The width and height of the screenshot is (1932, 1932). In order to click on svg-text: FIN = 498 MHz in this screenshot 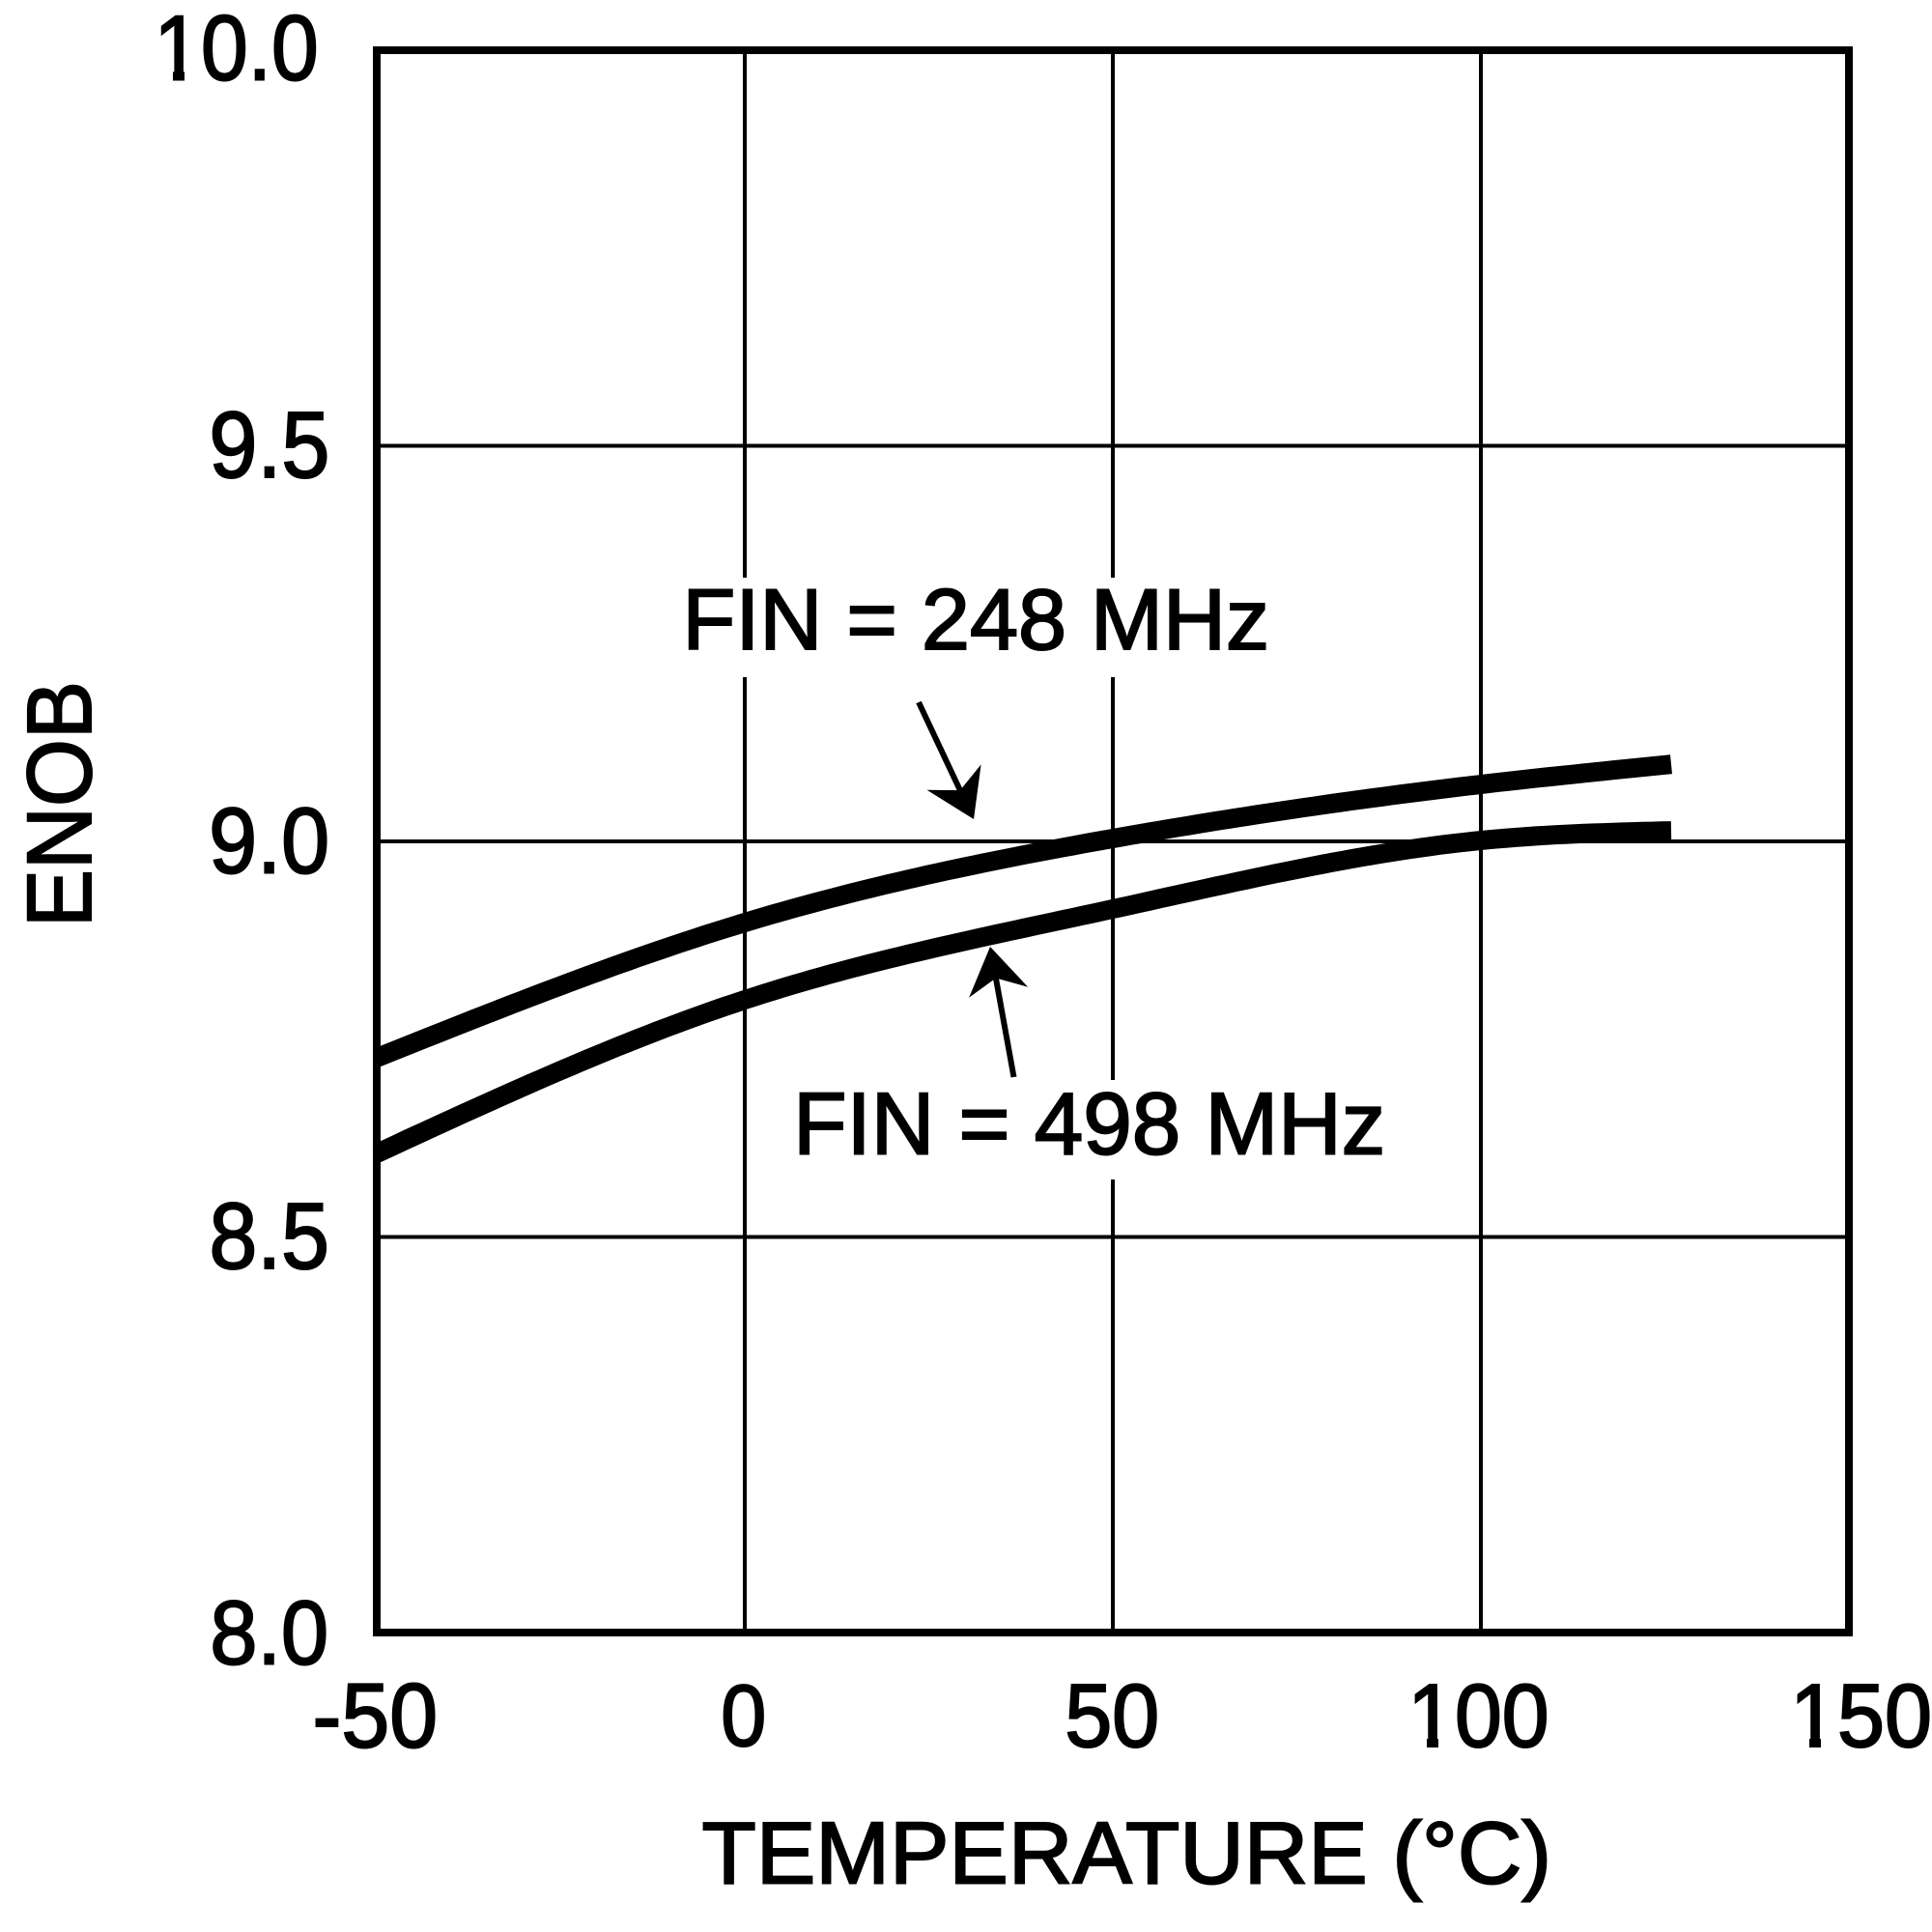, I will do `click(1089, 1125)`.